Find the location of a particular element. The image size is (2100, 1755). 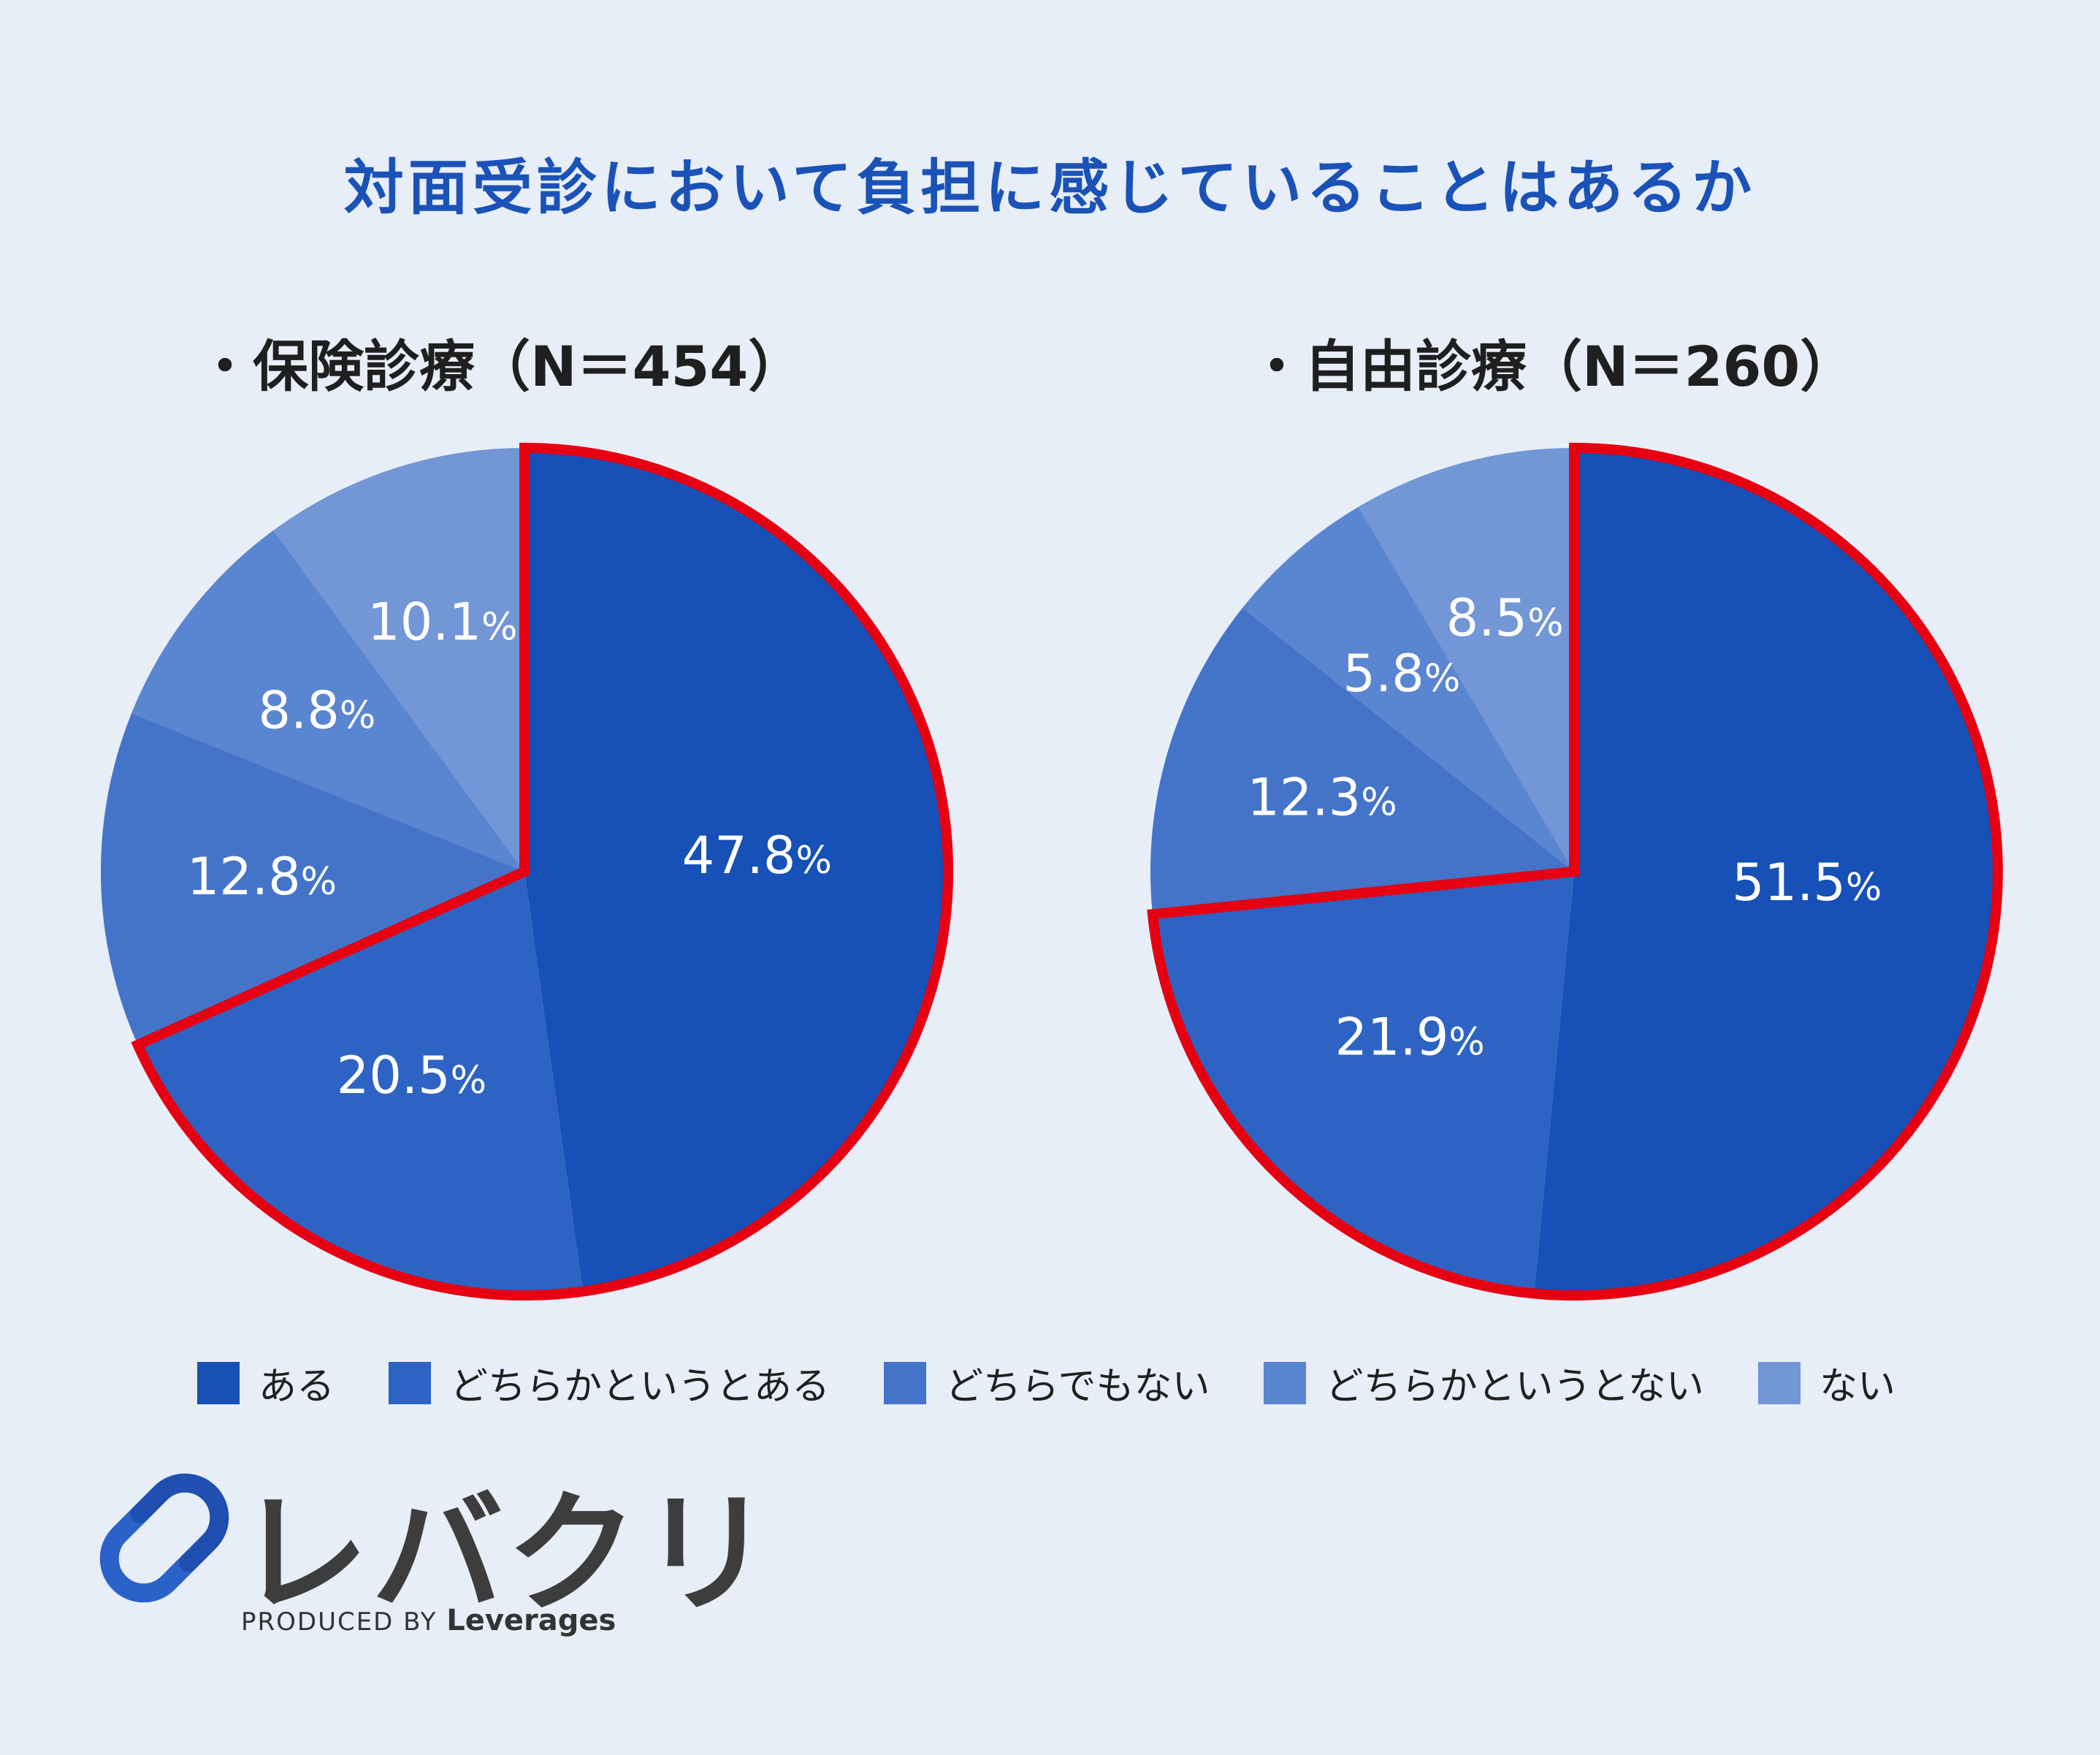

legend-label: どちらでもない is located at coordinates (1077, 1387).